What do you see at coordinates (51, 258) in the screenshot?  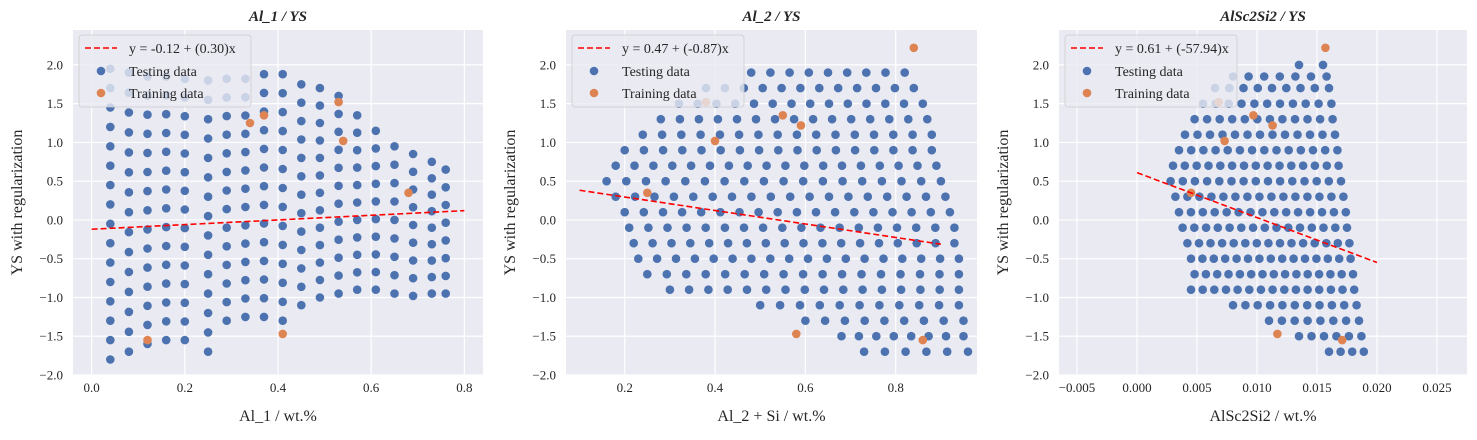 I see `y-tick-label: −0.5` at bounding box center [51, 258].